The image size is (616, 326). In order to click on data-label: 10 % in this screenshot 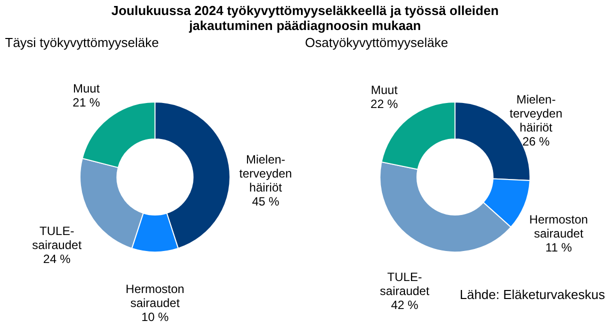, I will do `click(155, 317)`.